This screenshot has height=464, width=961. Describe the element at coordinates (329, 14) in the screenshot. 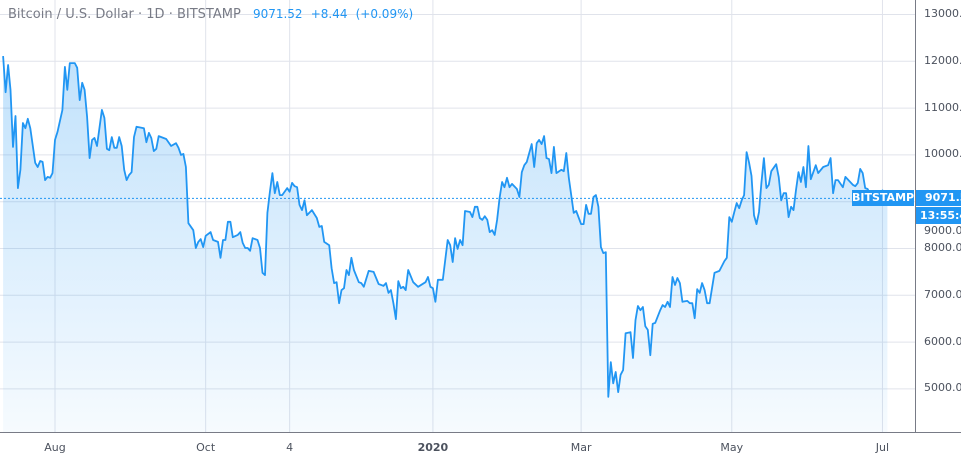

I see `price-change: +8.44` at that location.